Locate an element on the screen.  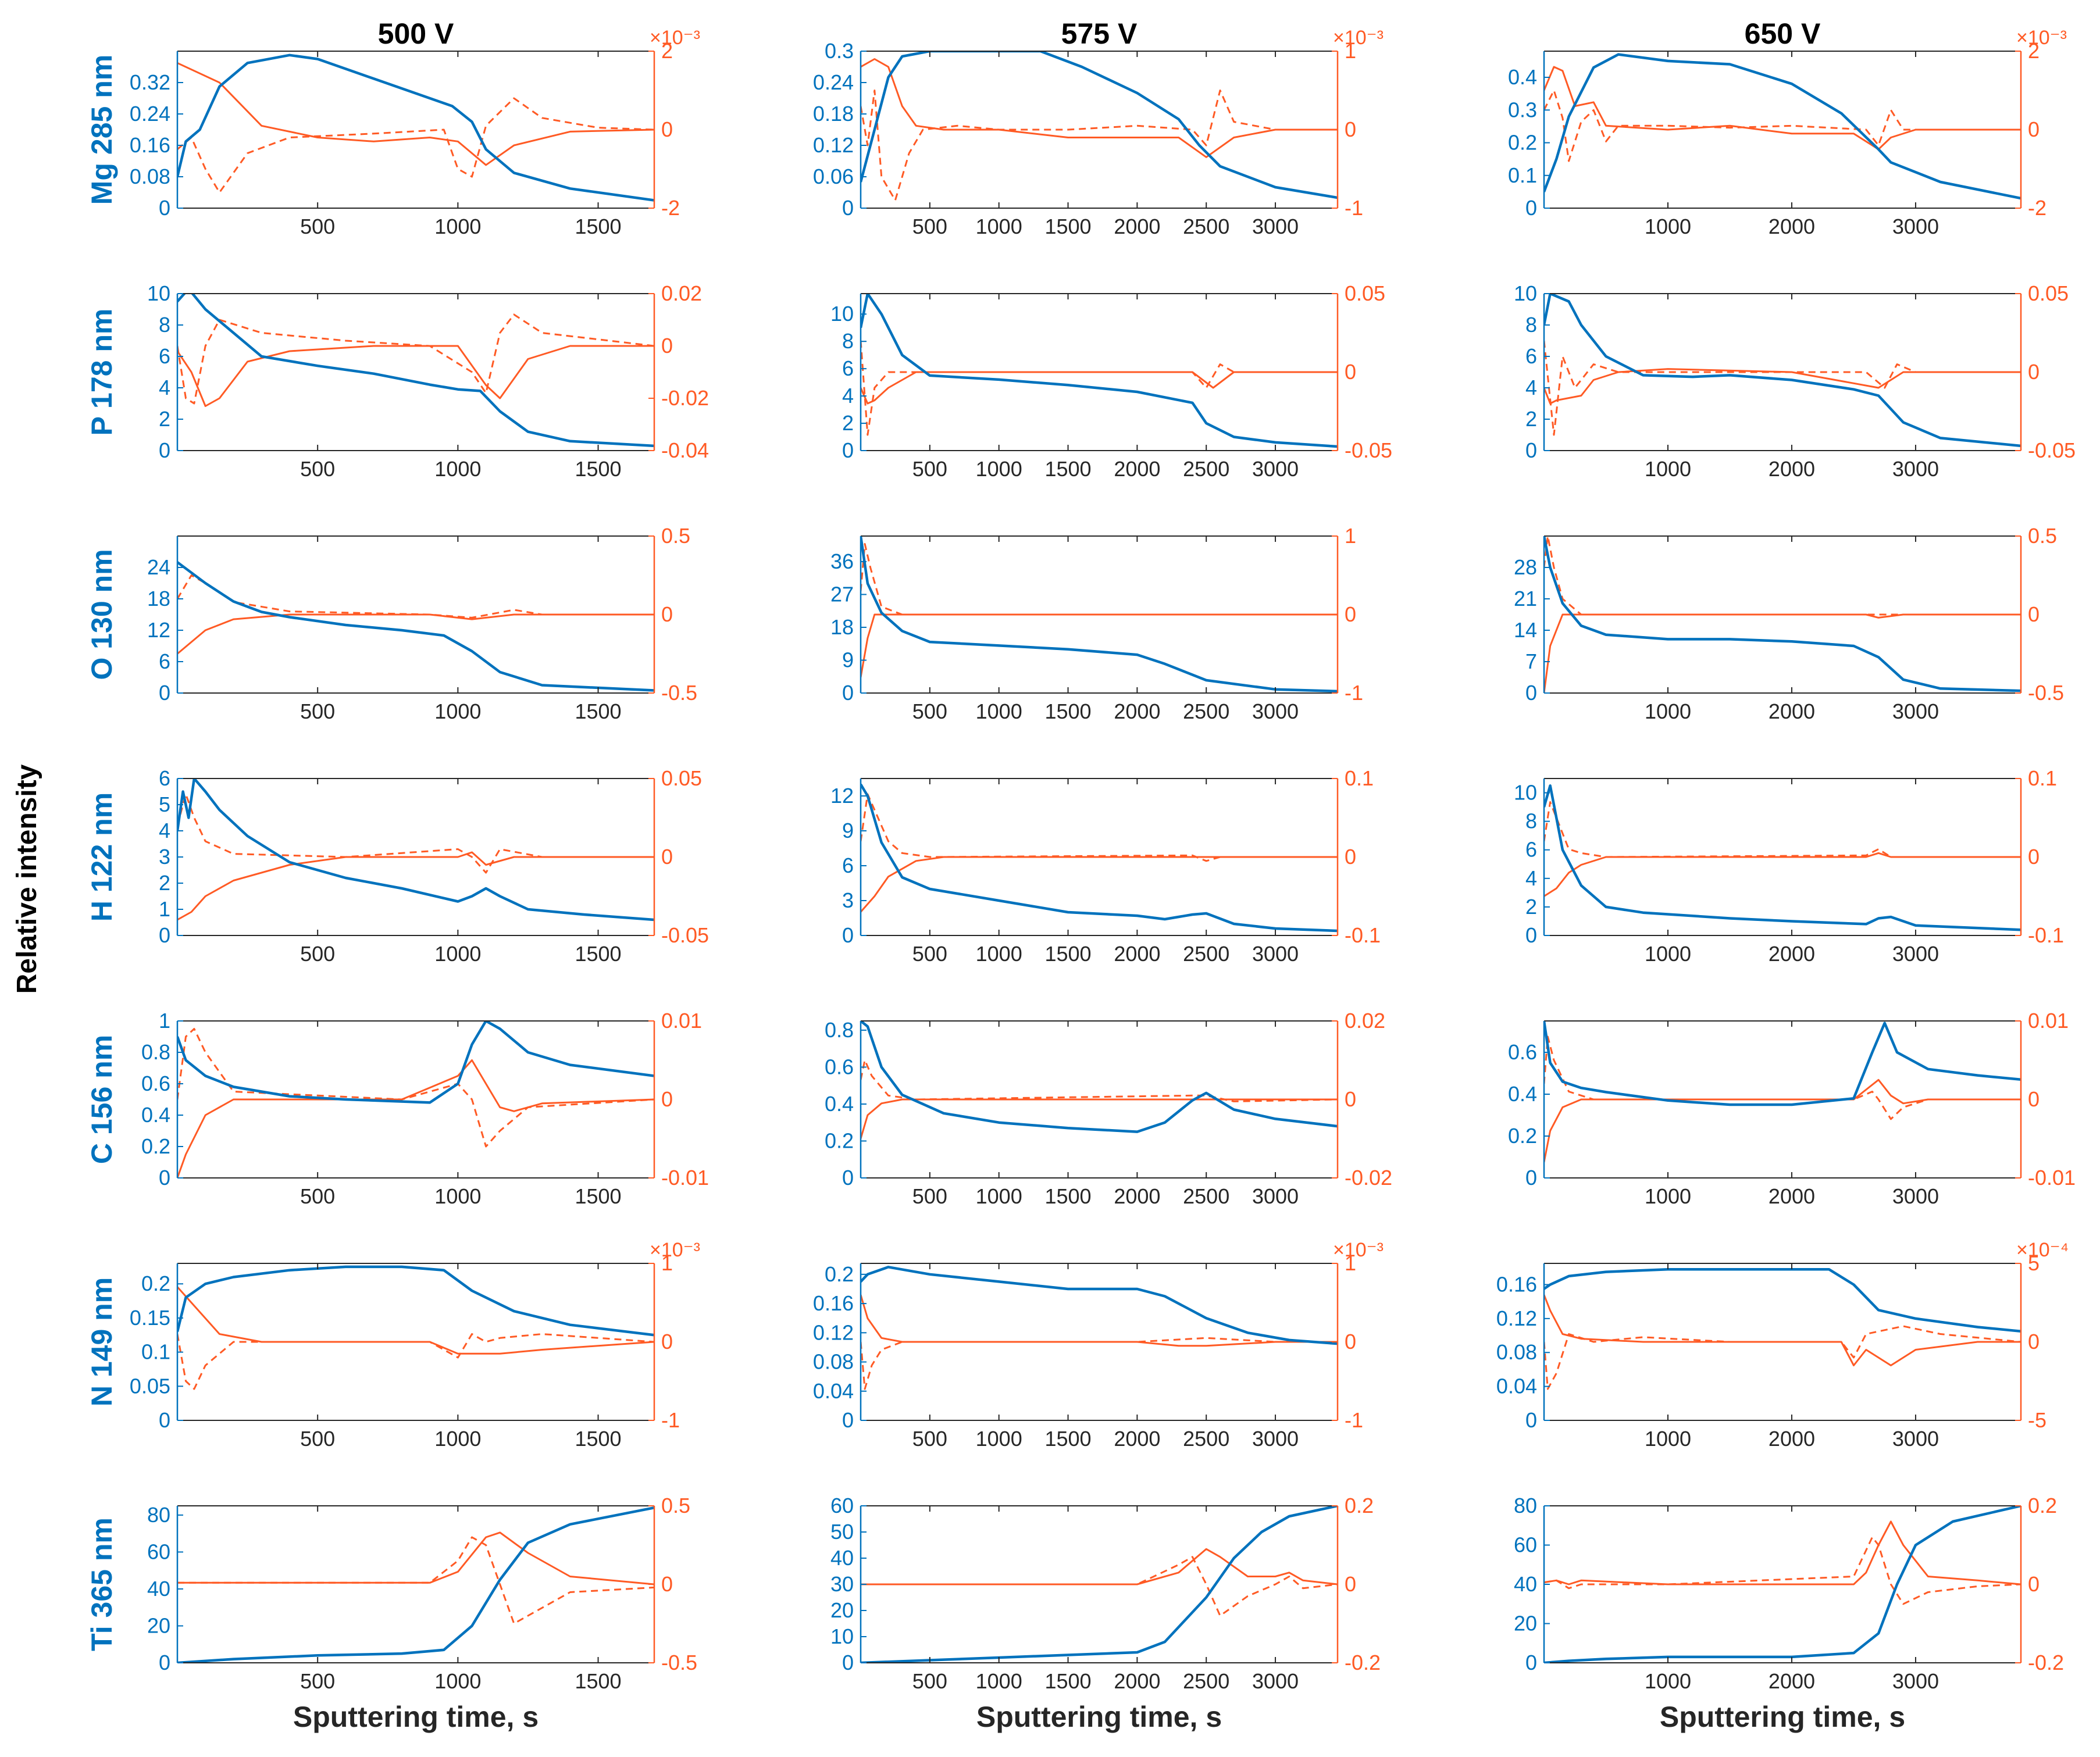
y-tick-label-right: 0.01 is located at coordinates (2048, 1021).